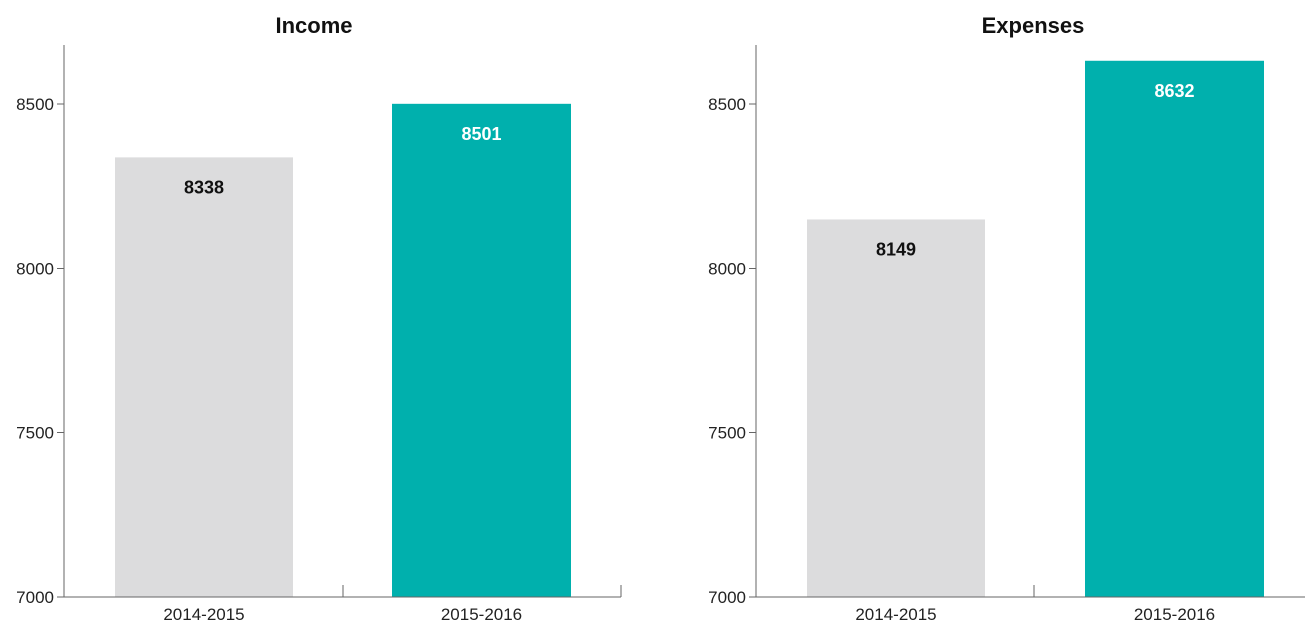  Describe the element at coordinates (35, 597) in the screenshot. I see `income-y-tick-label-7000: 7000` at that location.